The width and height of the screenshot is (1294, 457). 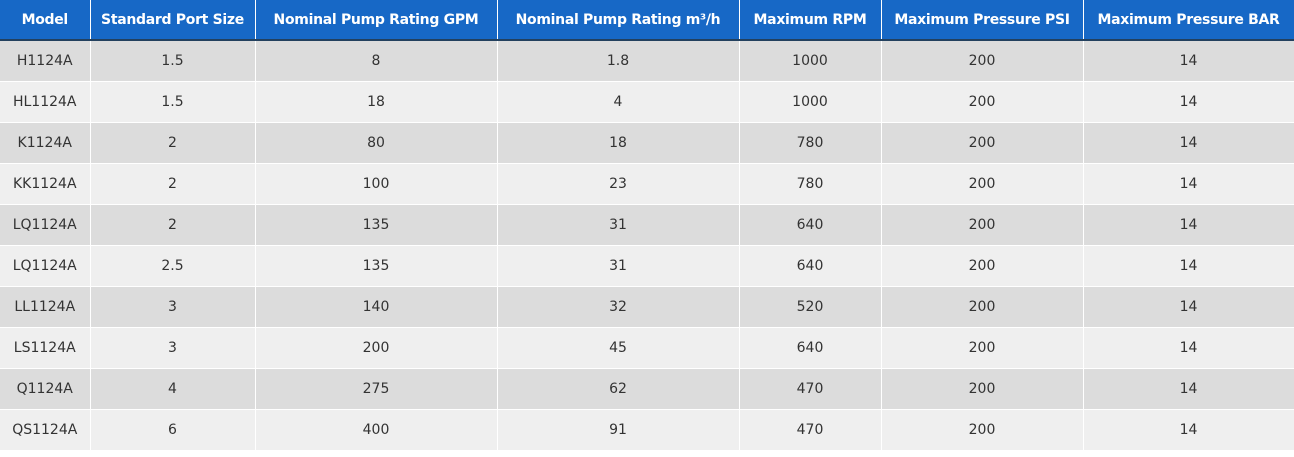 What do you see at coordinates (618, 430) in the screenshot?
I see `table-cell: 91` at bounding box center [618, 430].